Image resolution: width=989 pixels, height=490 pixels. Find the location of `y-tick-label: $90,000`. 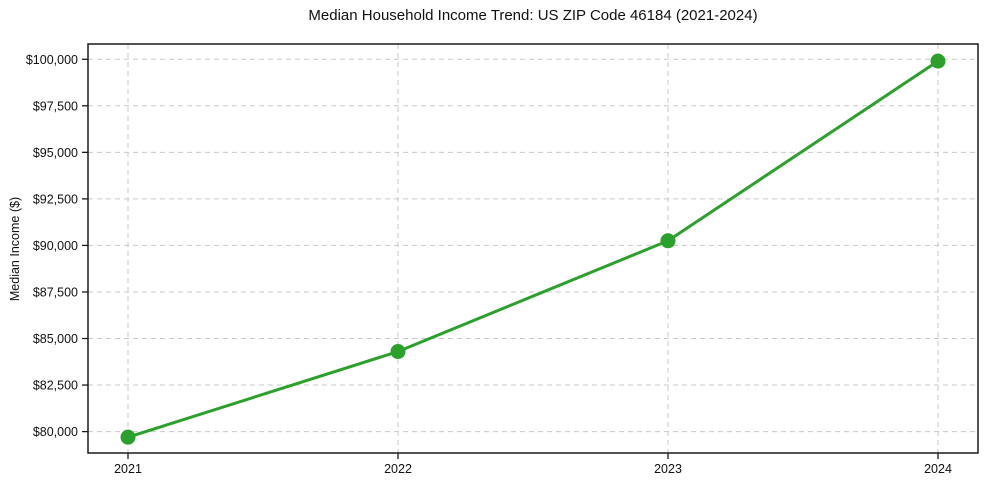

y-tick-label: $90,000 is located at coordinates (55, 246).